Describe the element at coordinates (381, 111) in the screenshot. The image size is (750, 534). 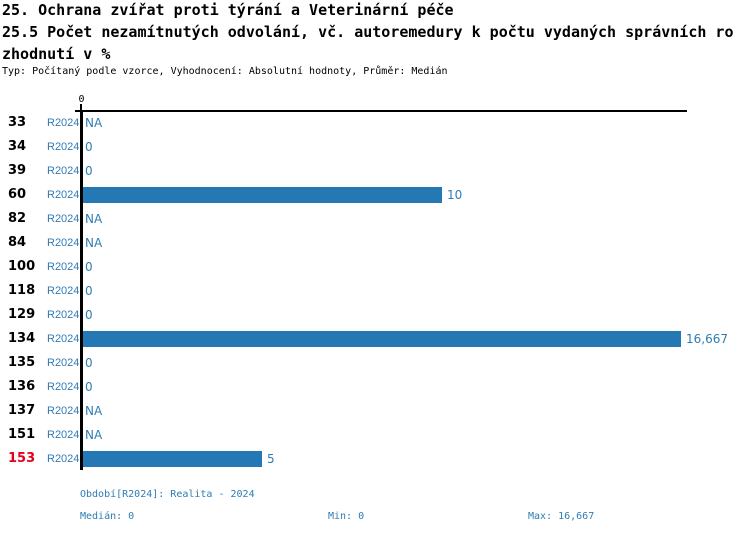
I see `x-axis-line` at that location.